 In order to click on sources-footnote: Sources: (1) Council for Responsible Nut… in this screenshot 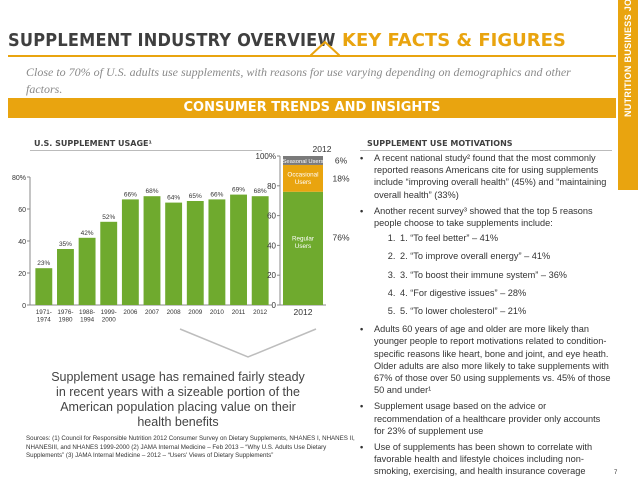, I will do `click(190, 447)`.